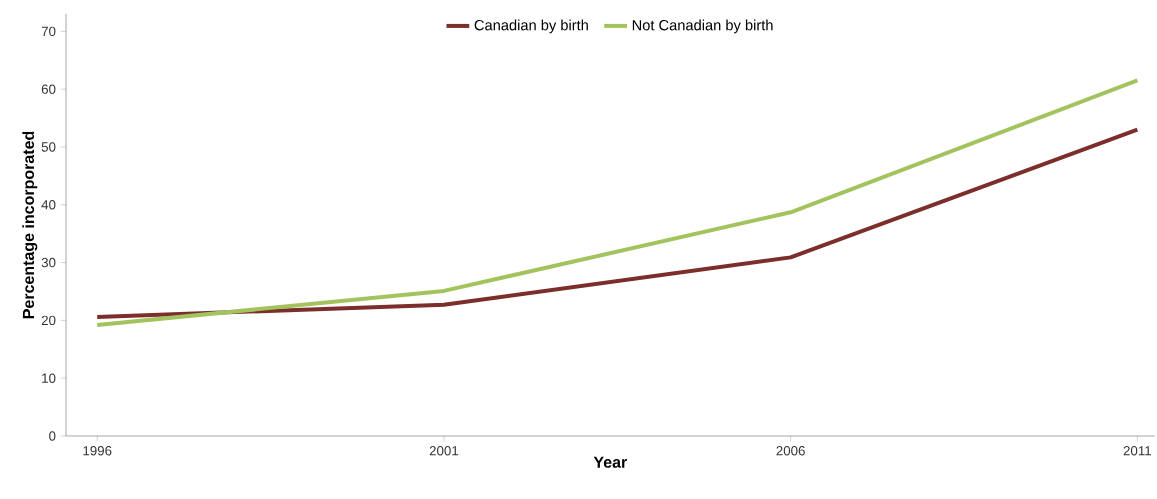 The image size is (1157, 499). I want to click on y-tick-label: 60, so click(48, 89).